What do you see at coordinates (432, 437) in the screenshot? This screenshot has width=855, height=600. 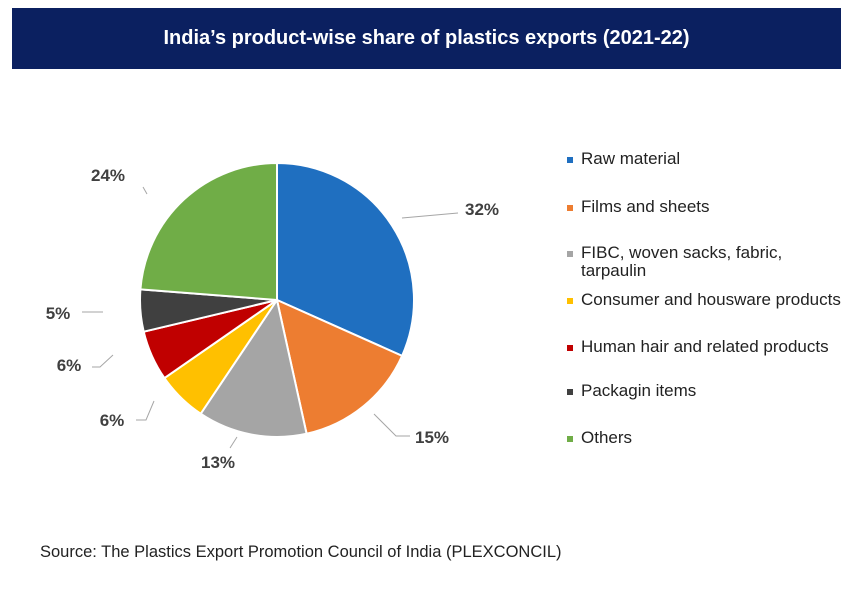 I see `data-label-2: 15%` at bounding box center [432, 437].